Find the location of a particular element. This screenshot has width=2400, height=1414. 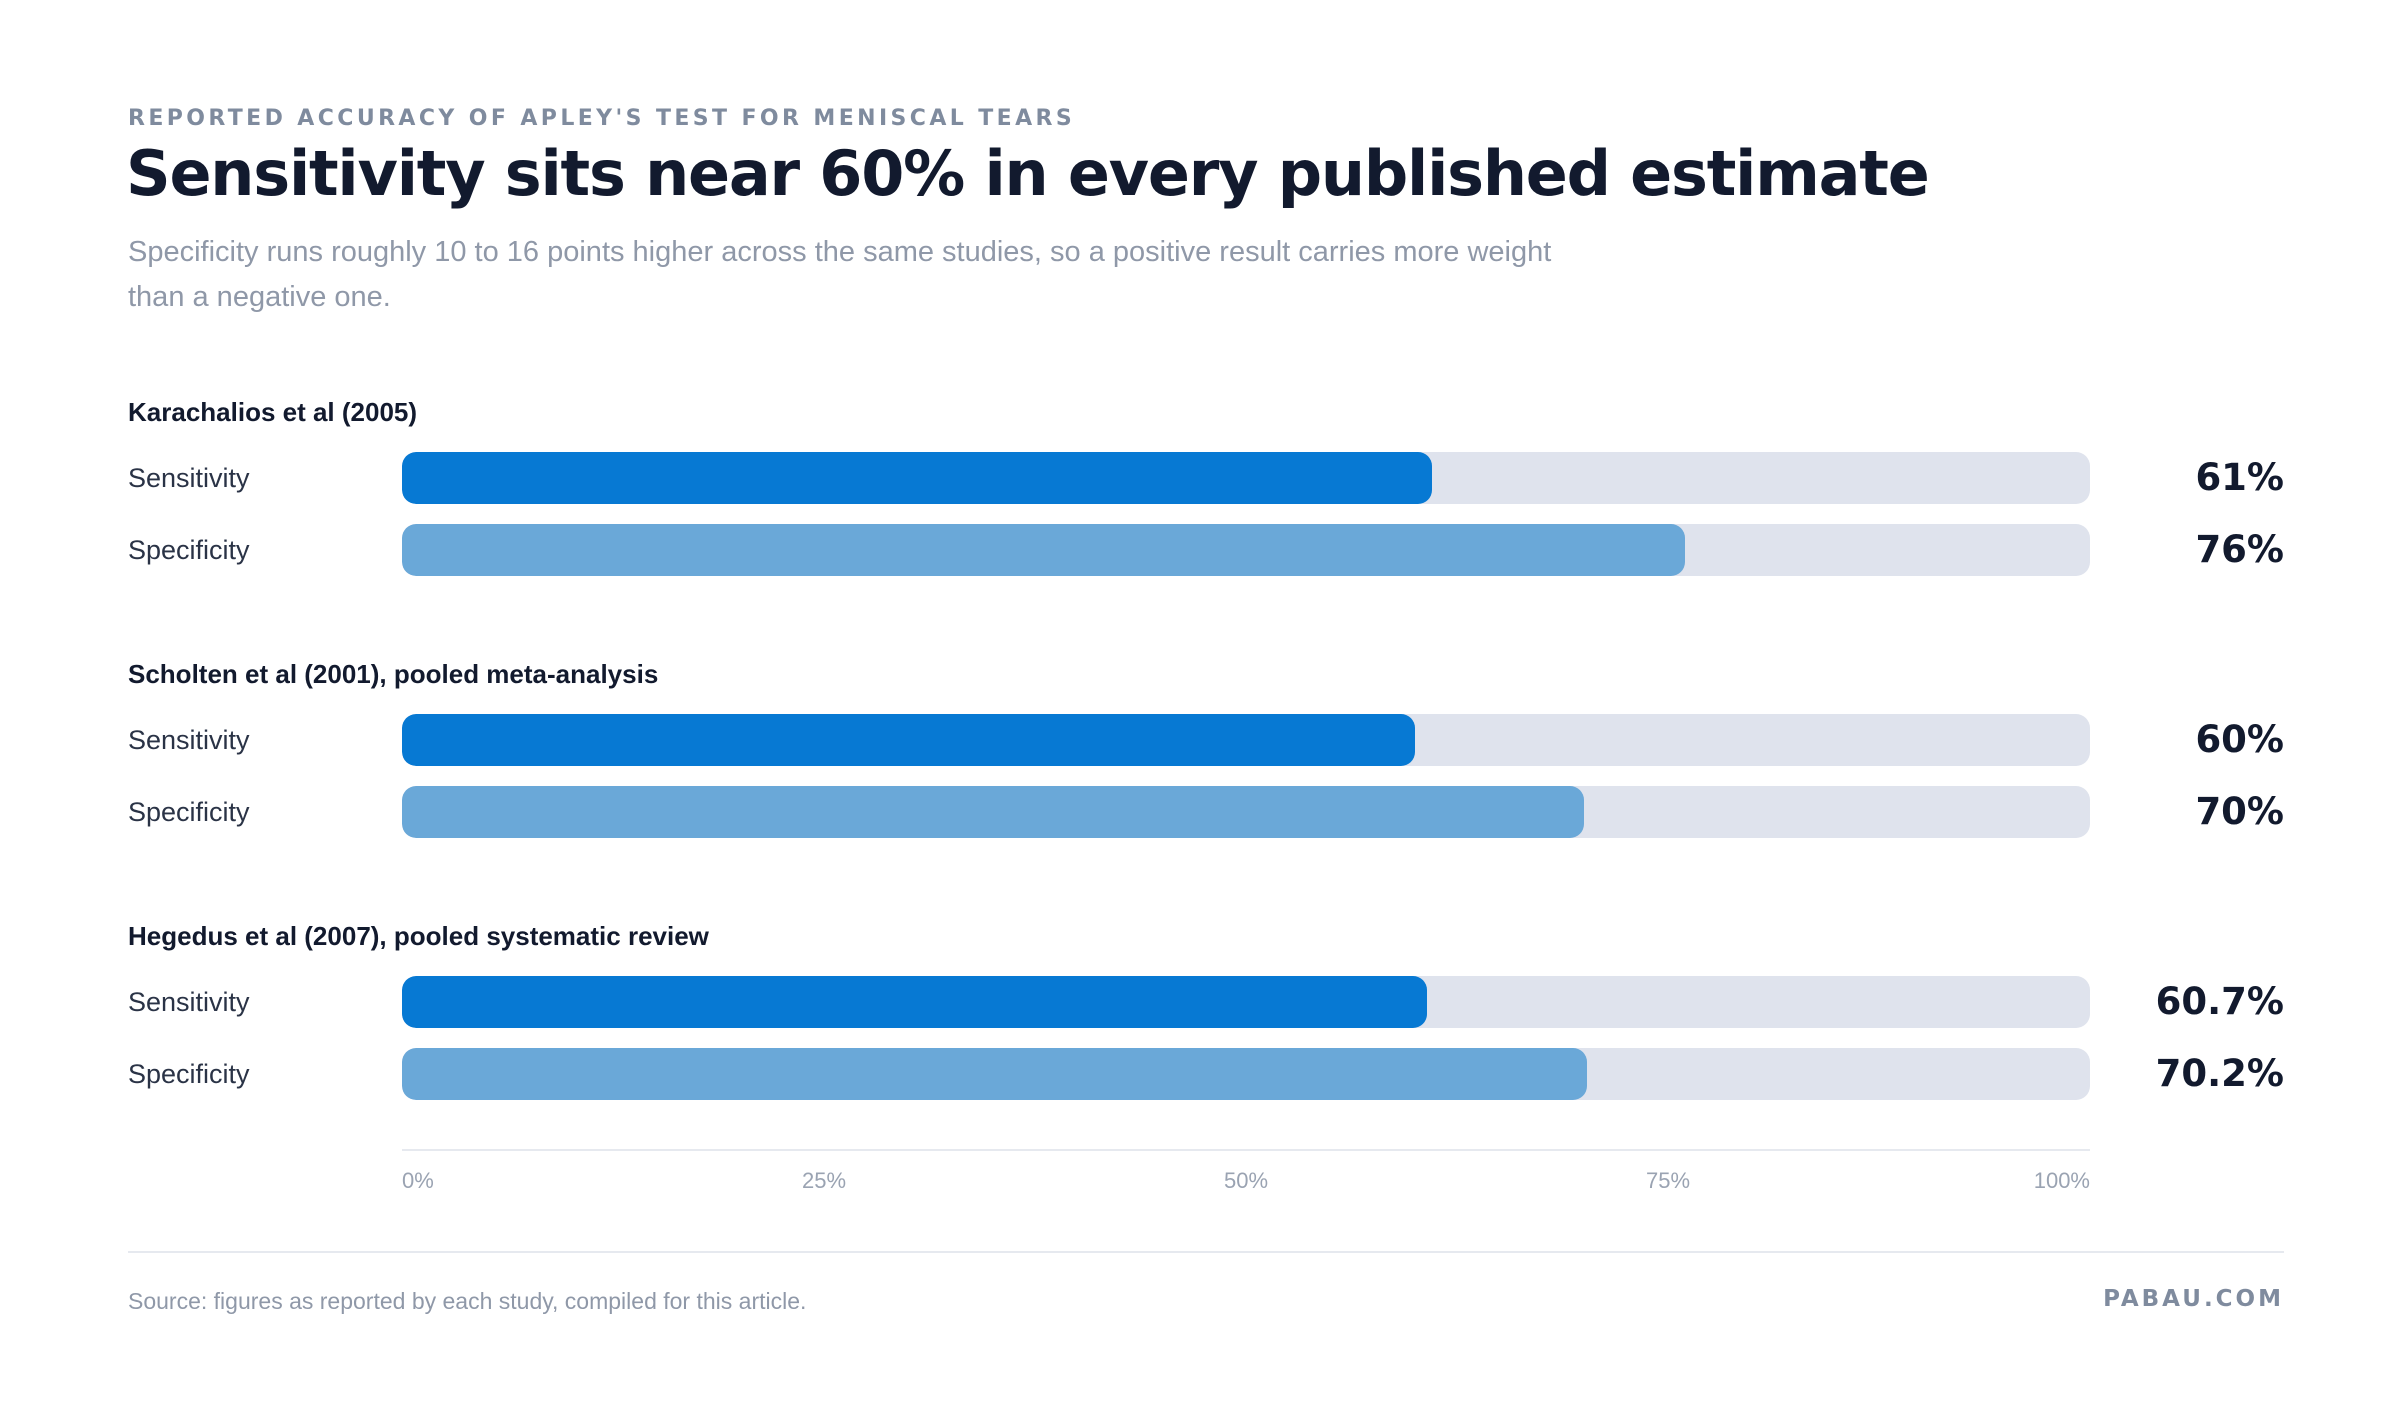

x-tick-label: 75% is located at coordinates (1668, 1180).